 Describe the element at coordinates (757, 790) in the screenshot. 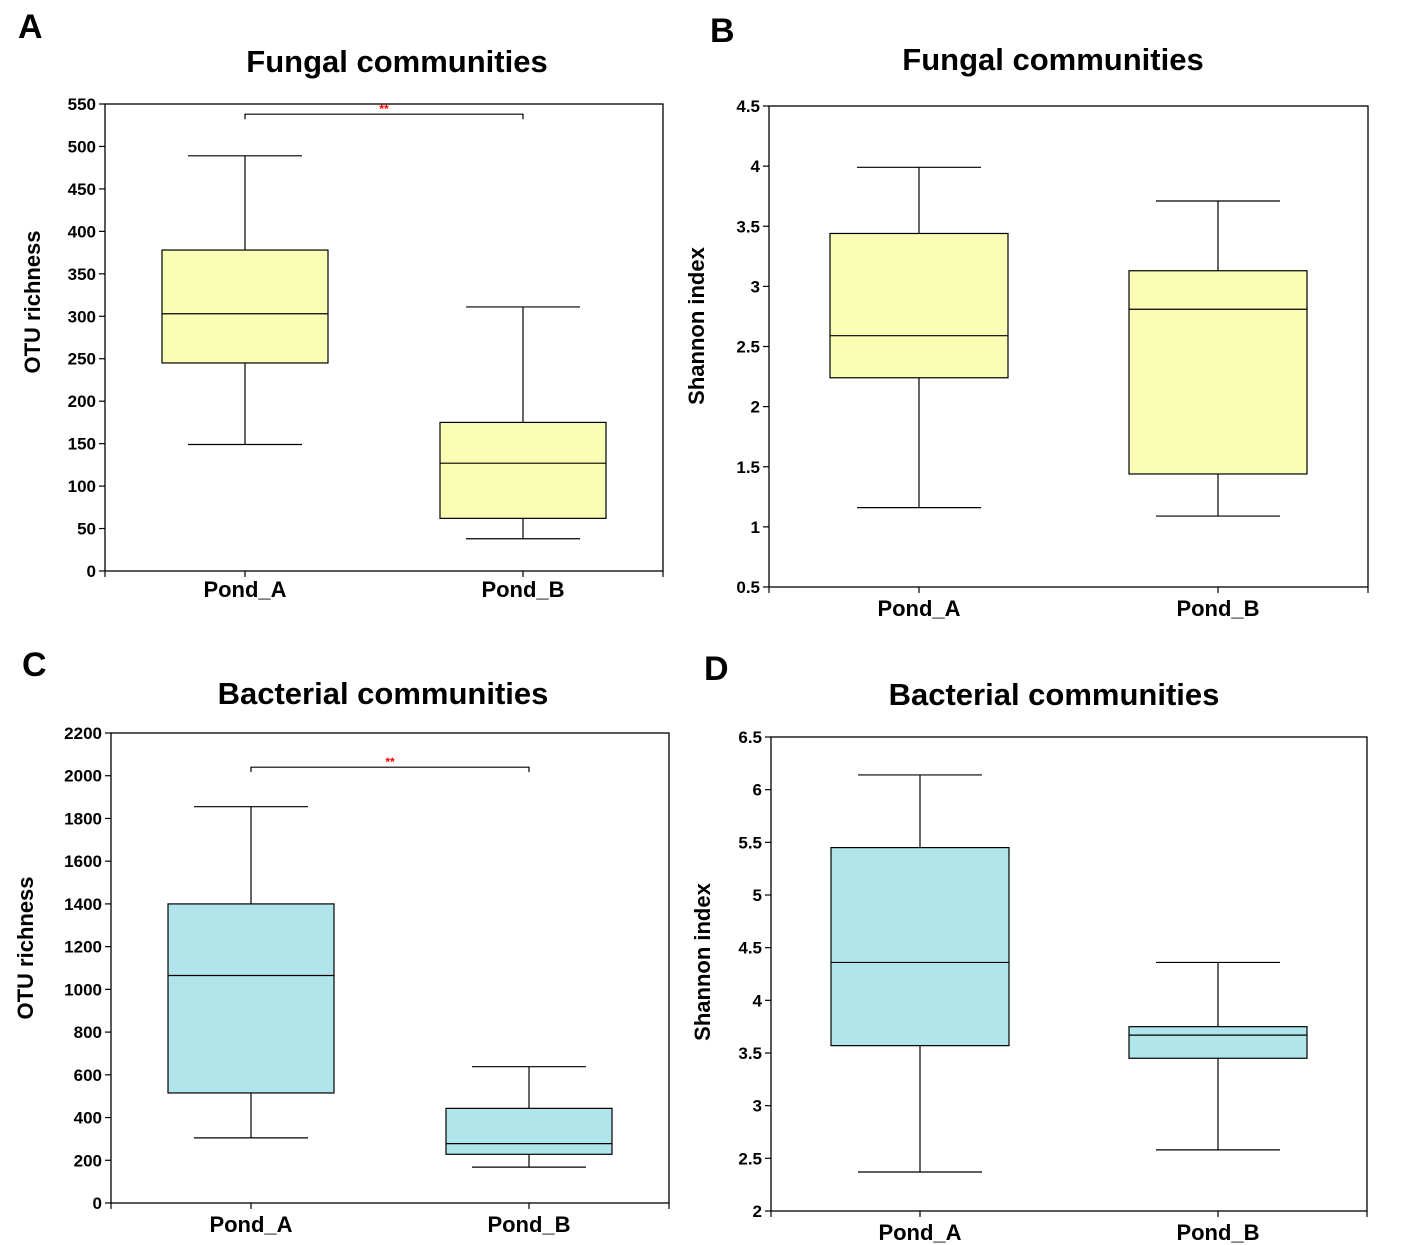

I see `y-tick-label: 6` at that location.